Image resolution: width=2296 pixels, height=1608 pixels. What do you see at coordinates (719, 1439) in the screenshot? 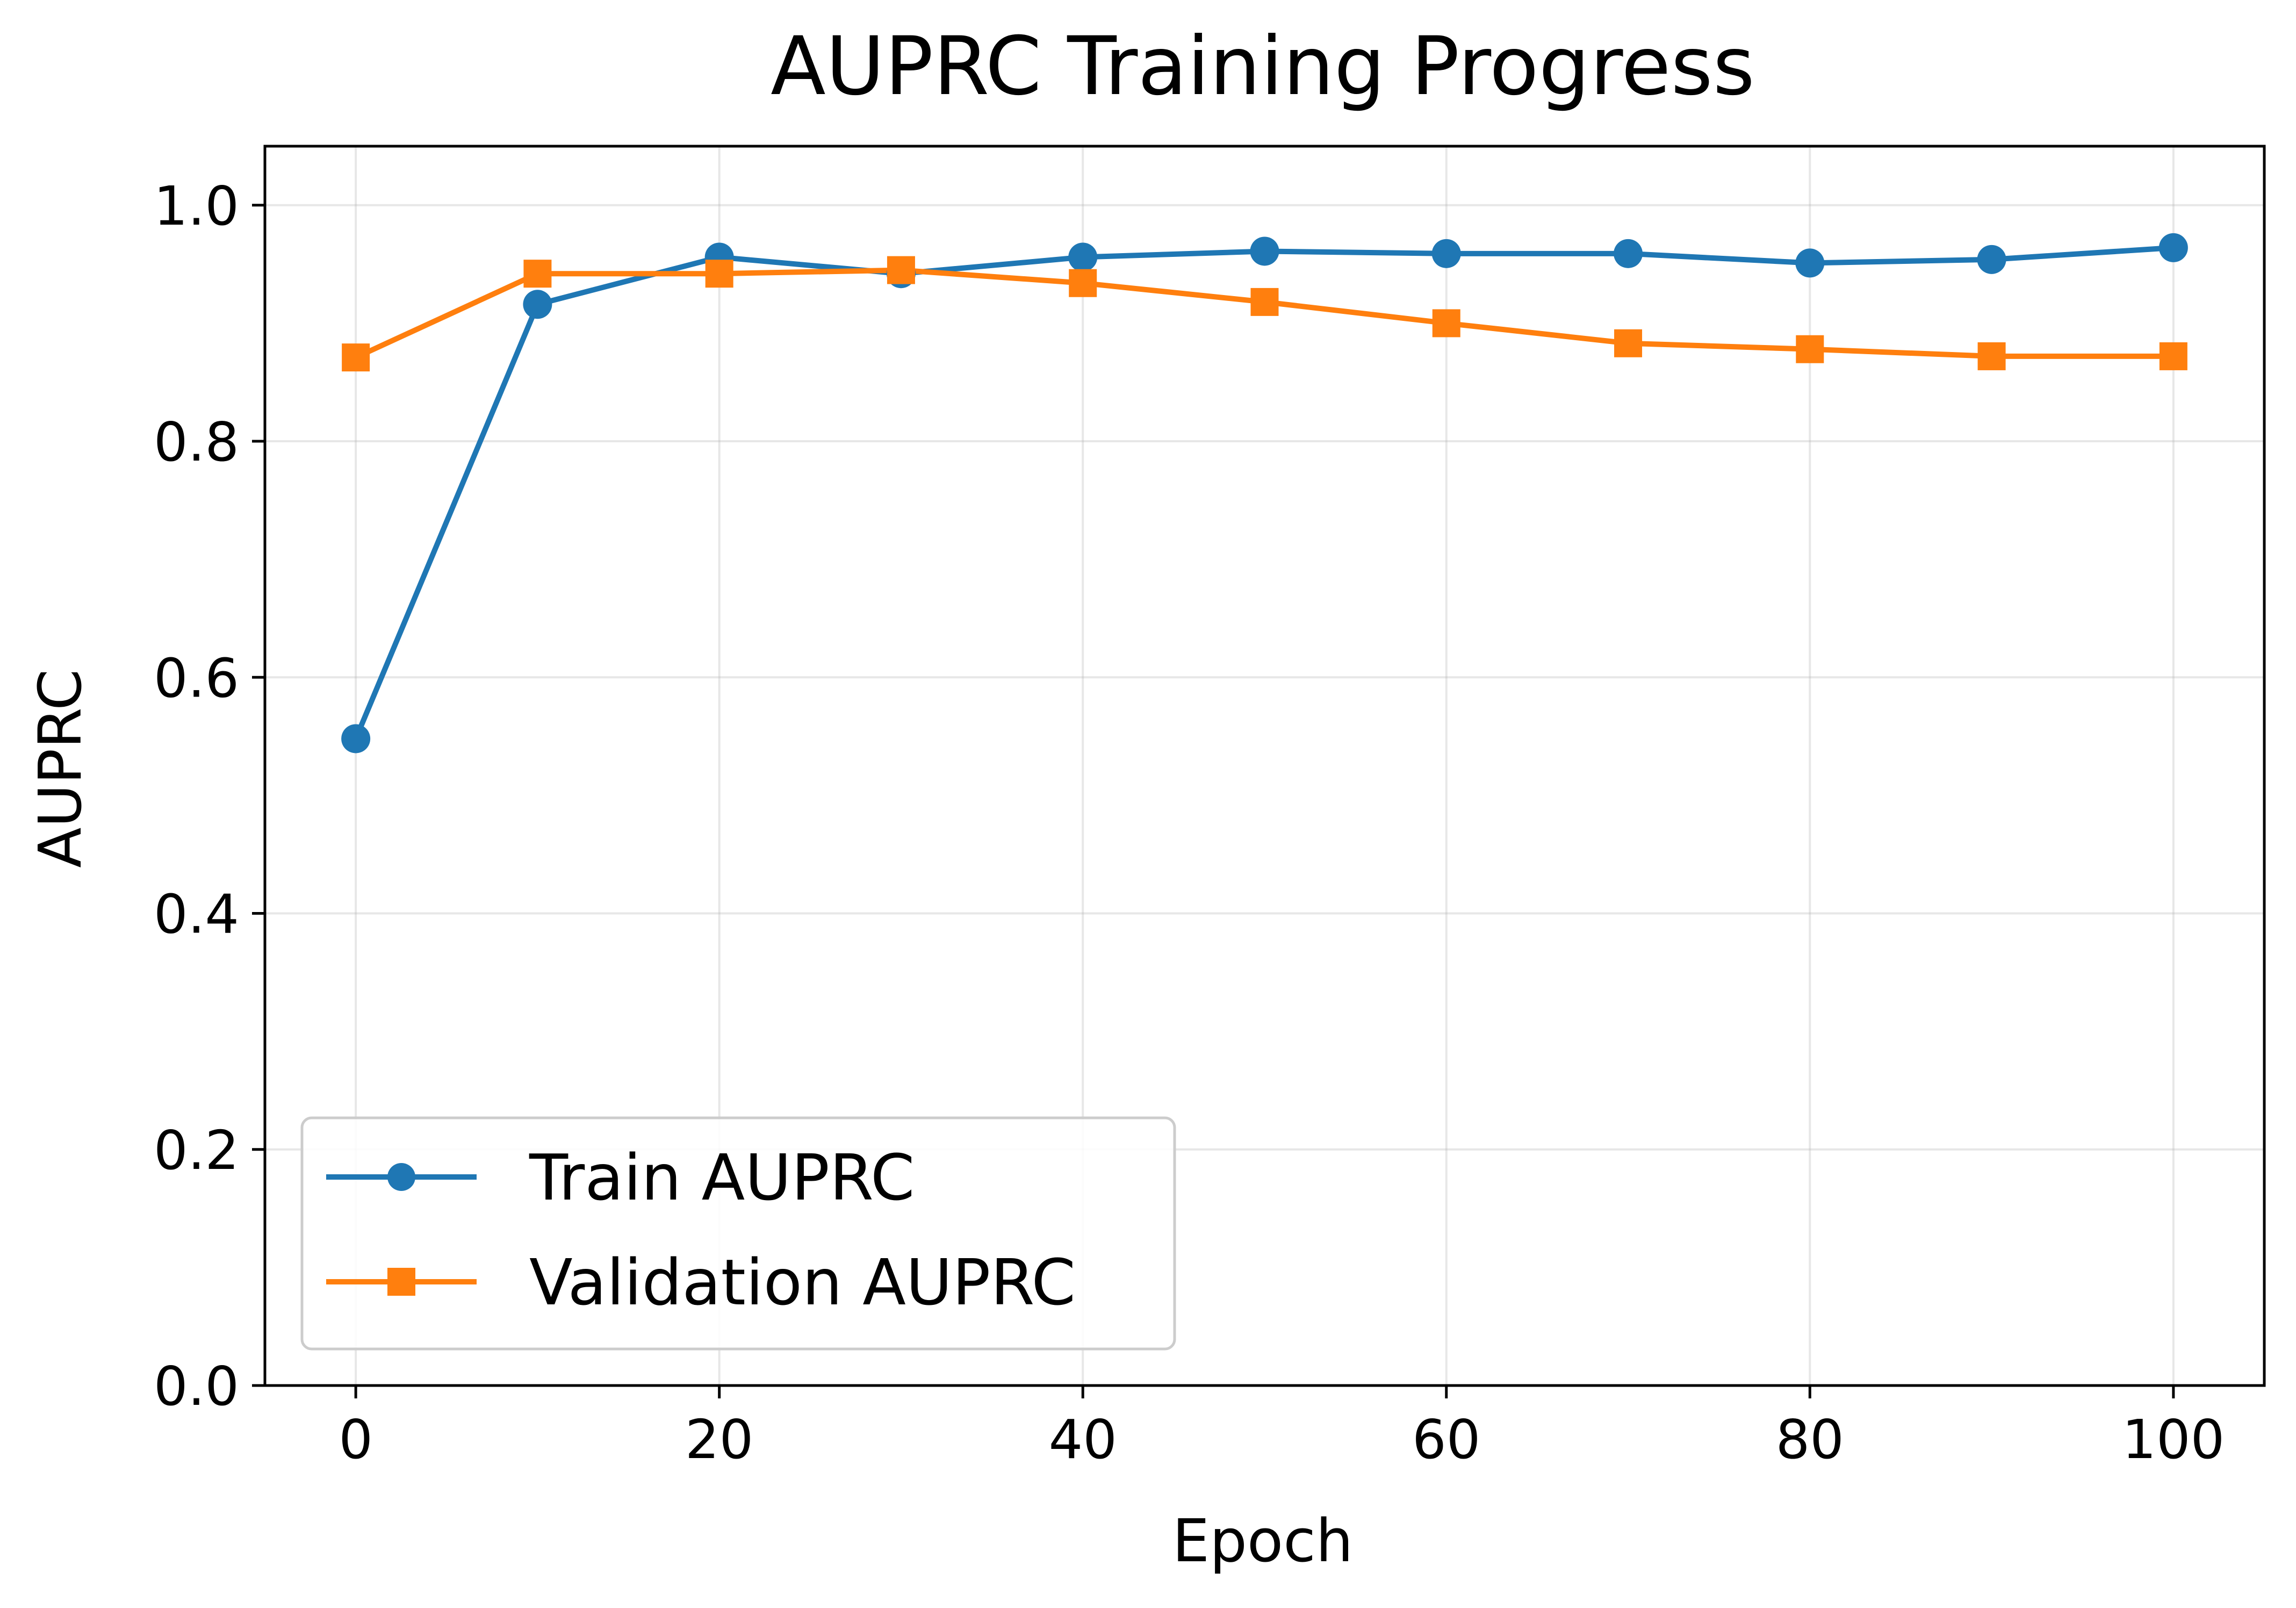
I see `x-tick-label: 20` at bounding box center [719, 1439].